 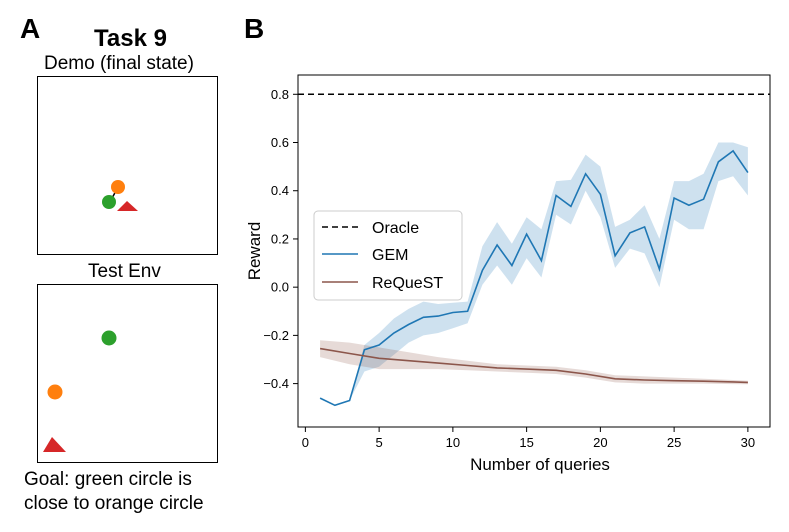 What do you see at coordinates (540, 464) in the screenshot?
I see `x-axis-label: Number of queries` at bounding box center [540, 464].